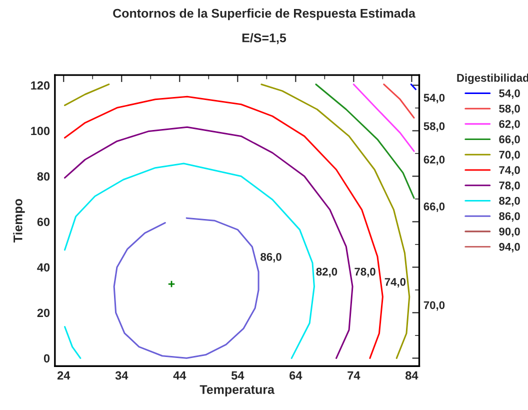  Describe the element at coordinates (19, 220) in the screenshot. I see `y-axis-title: Tiempo` at that location.